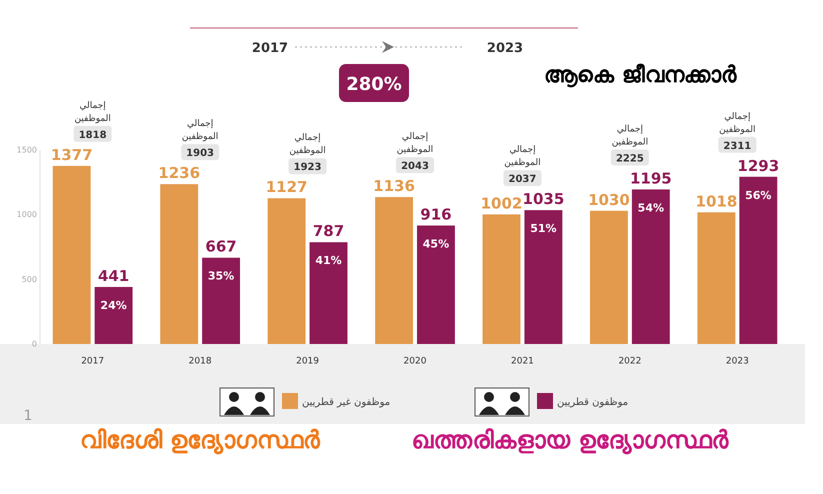 The height and width of the screenshot is (494, 823). Describe the element at coordinates (651, 178) in the screenshot. I see `data-label: 1195` at that location.